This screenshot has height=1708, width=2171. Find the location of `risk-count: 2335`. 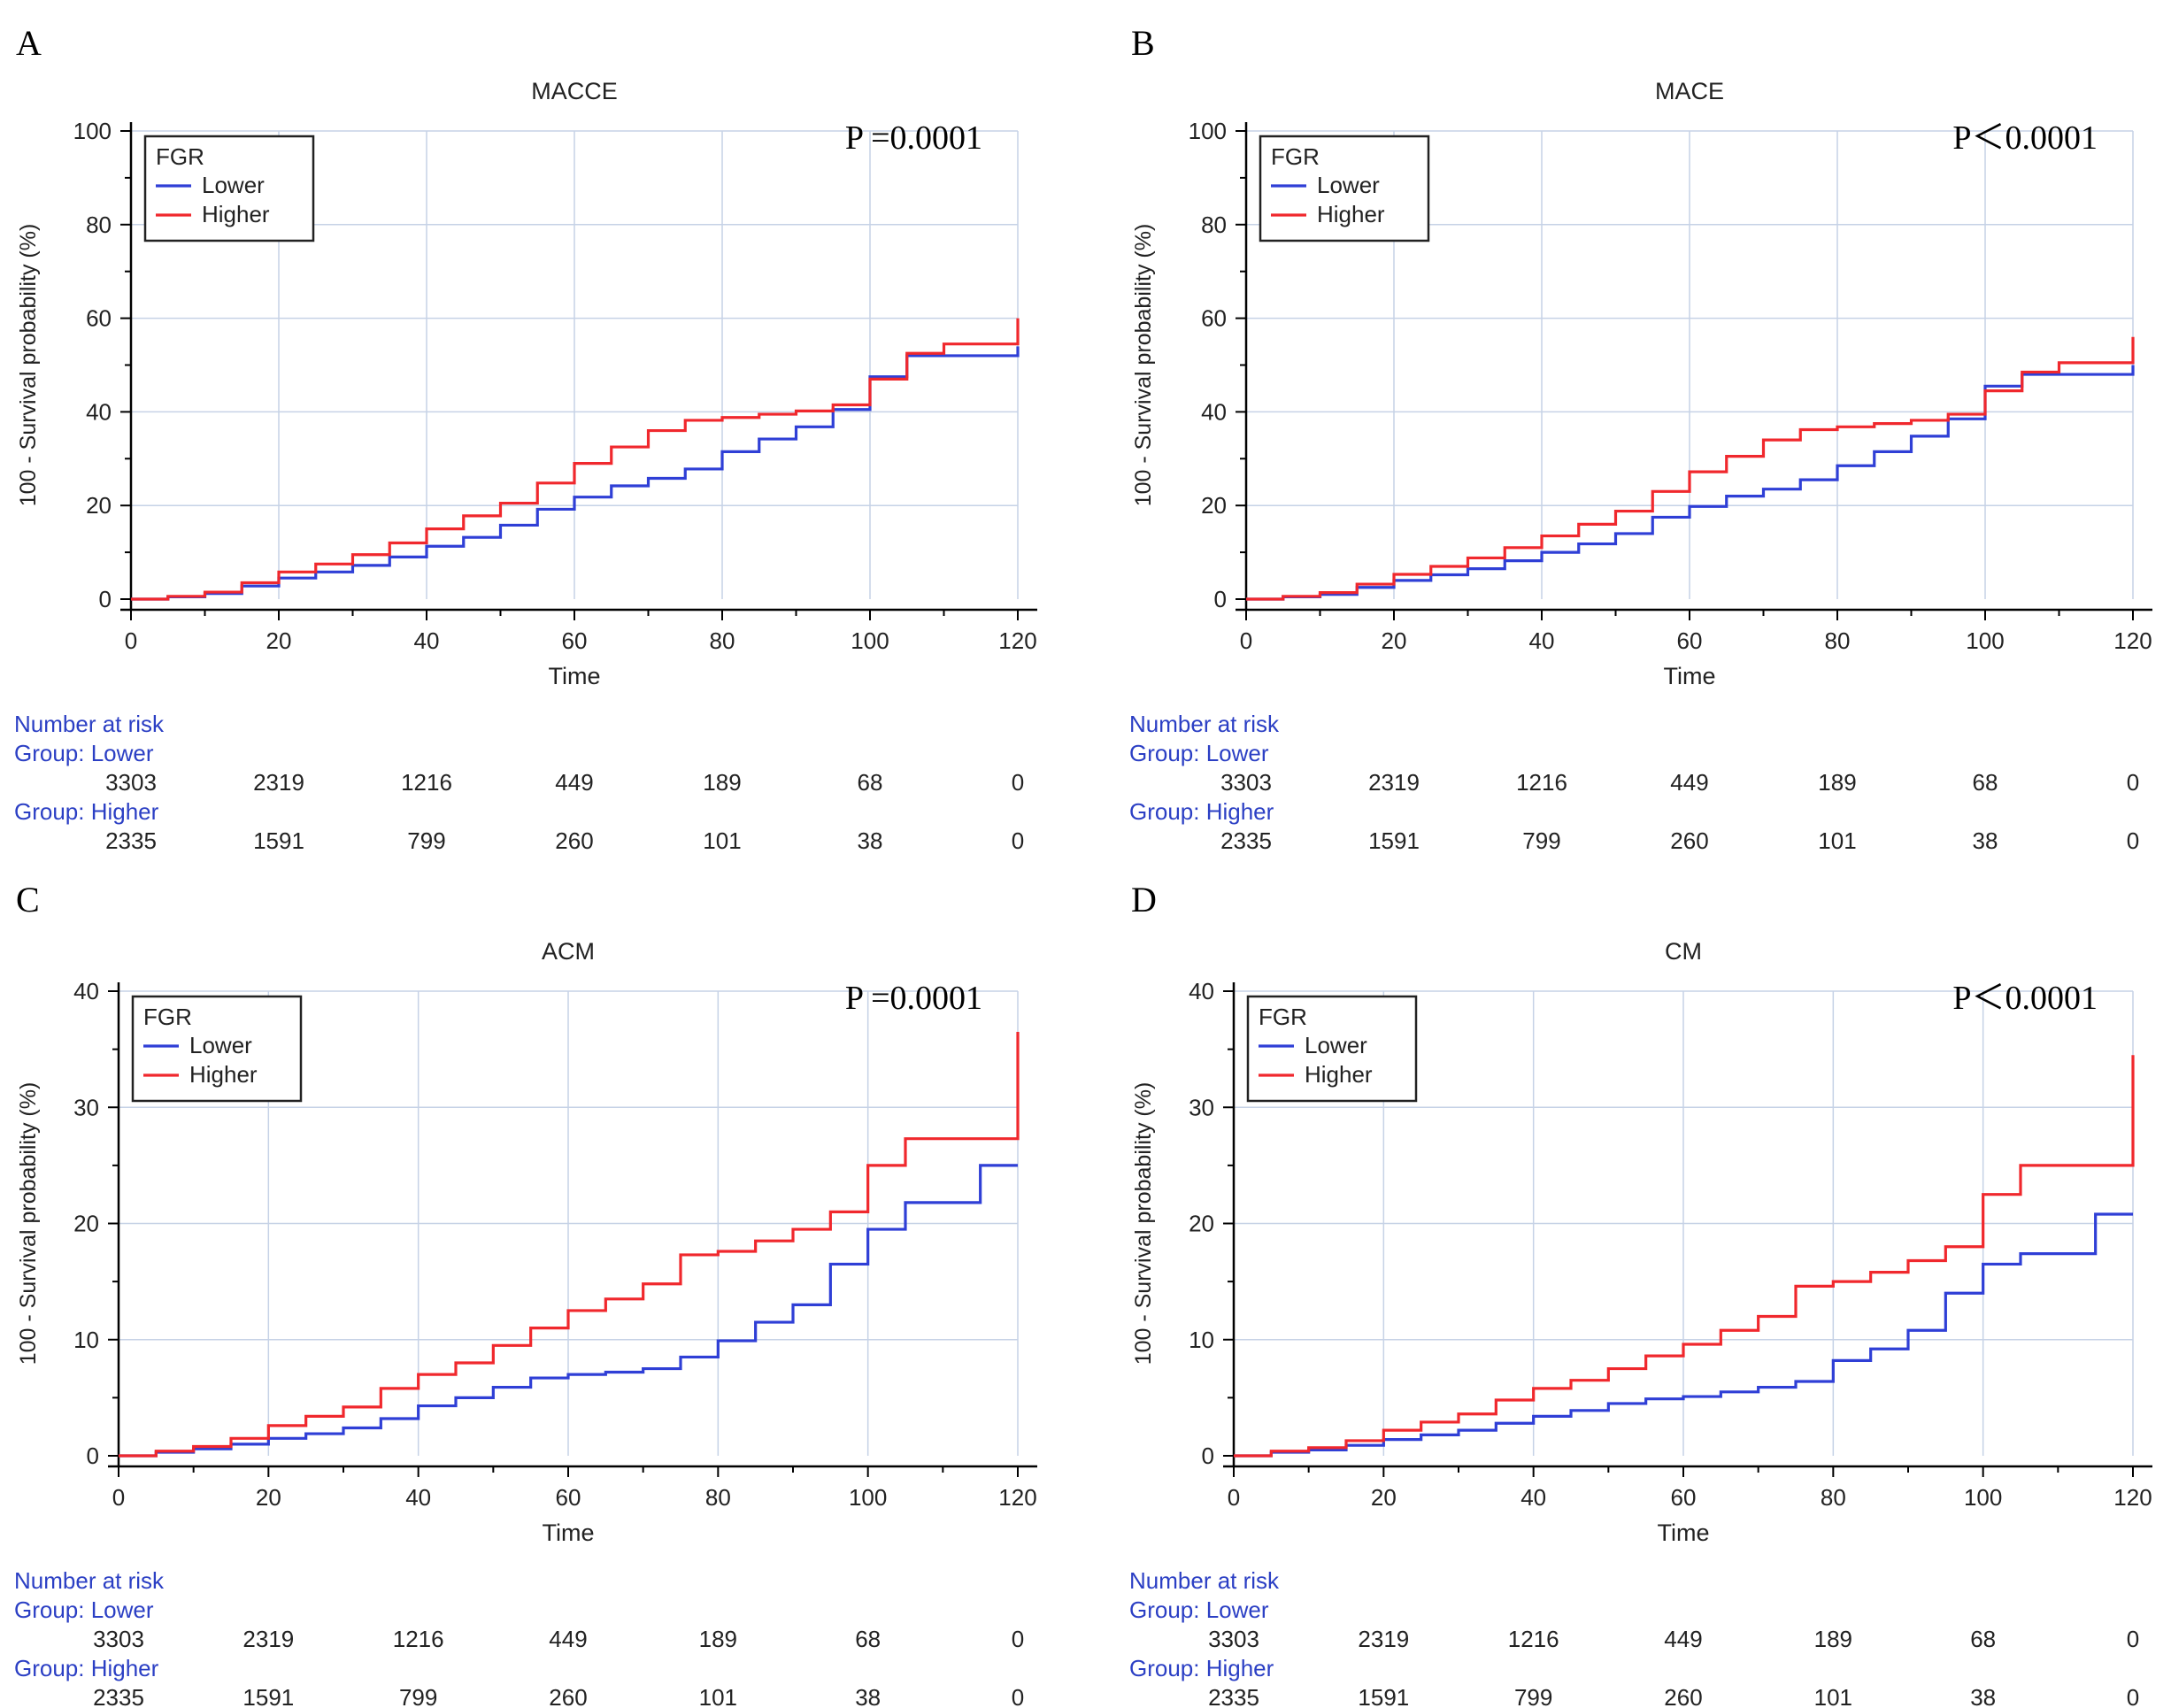

risk-count: 2335 is located at coordinates (131, 840).